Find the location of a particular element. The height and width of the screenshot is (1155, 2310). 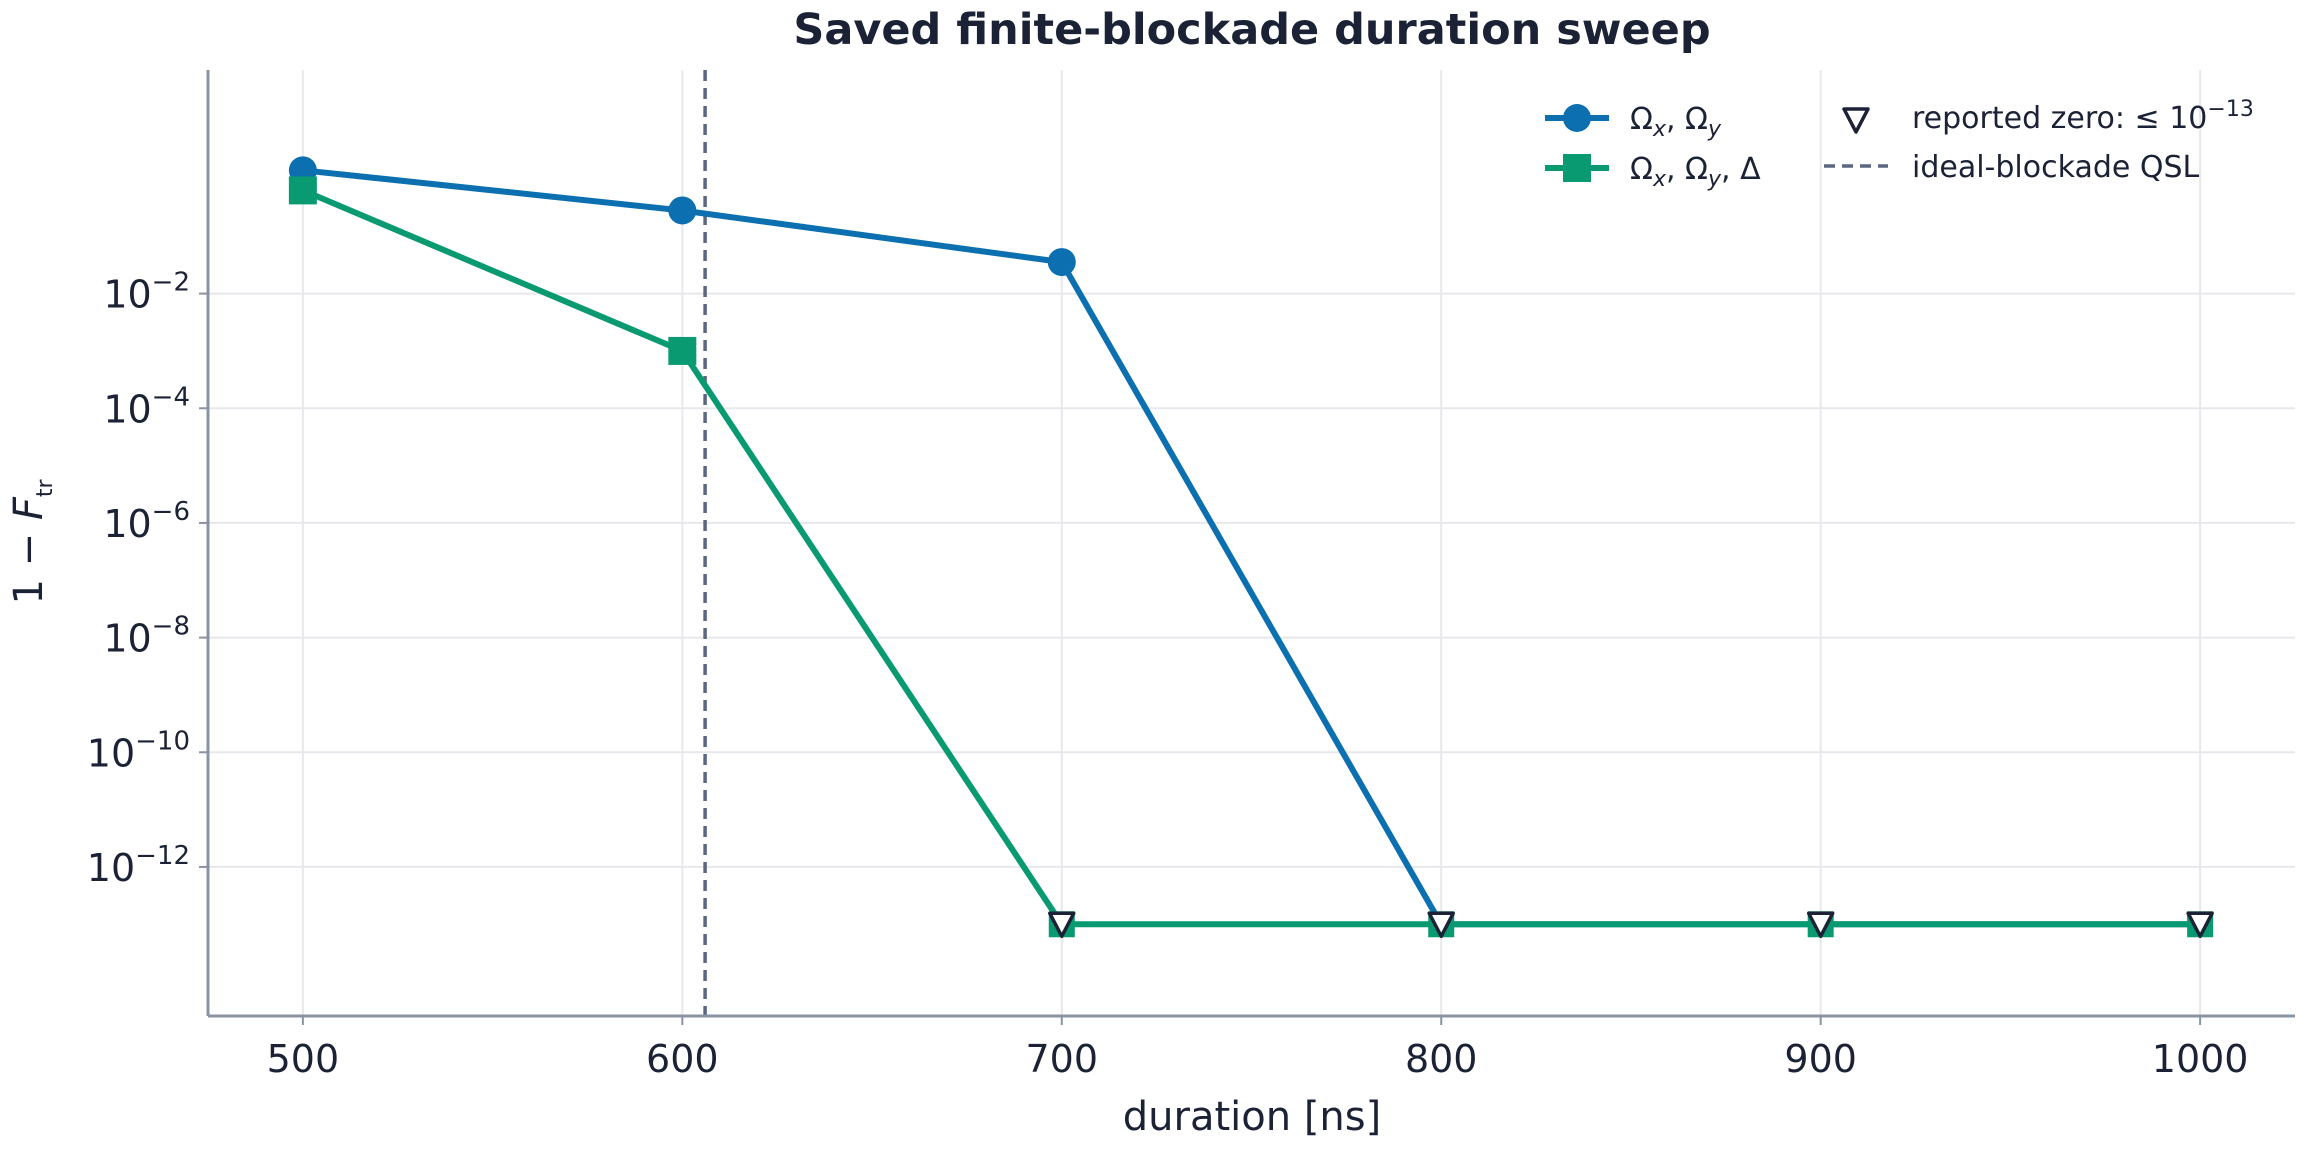

x-tick-label: 700 is located at coordinates (1062, 1059).